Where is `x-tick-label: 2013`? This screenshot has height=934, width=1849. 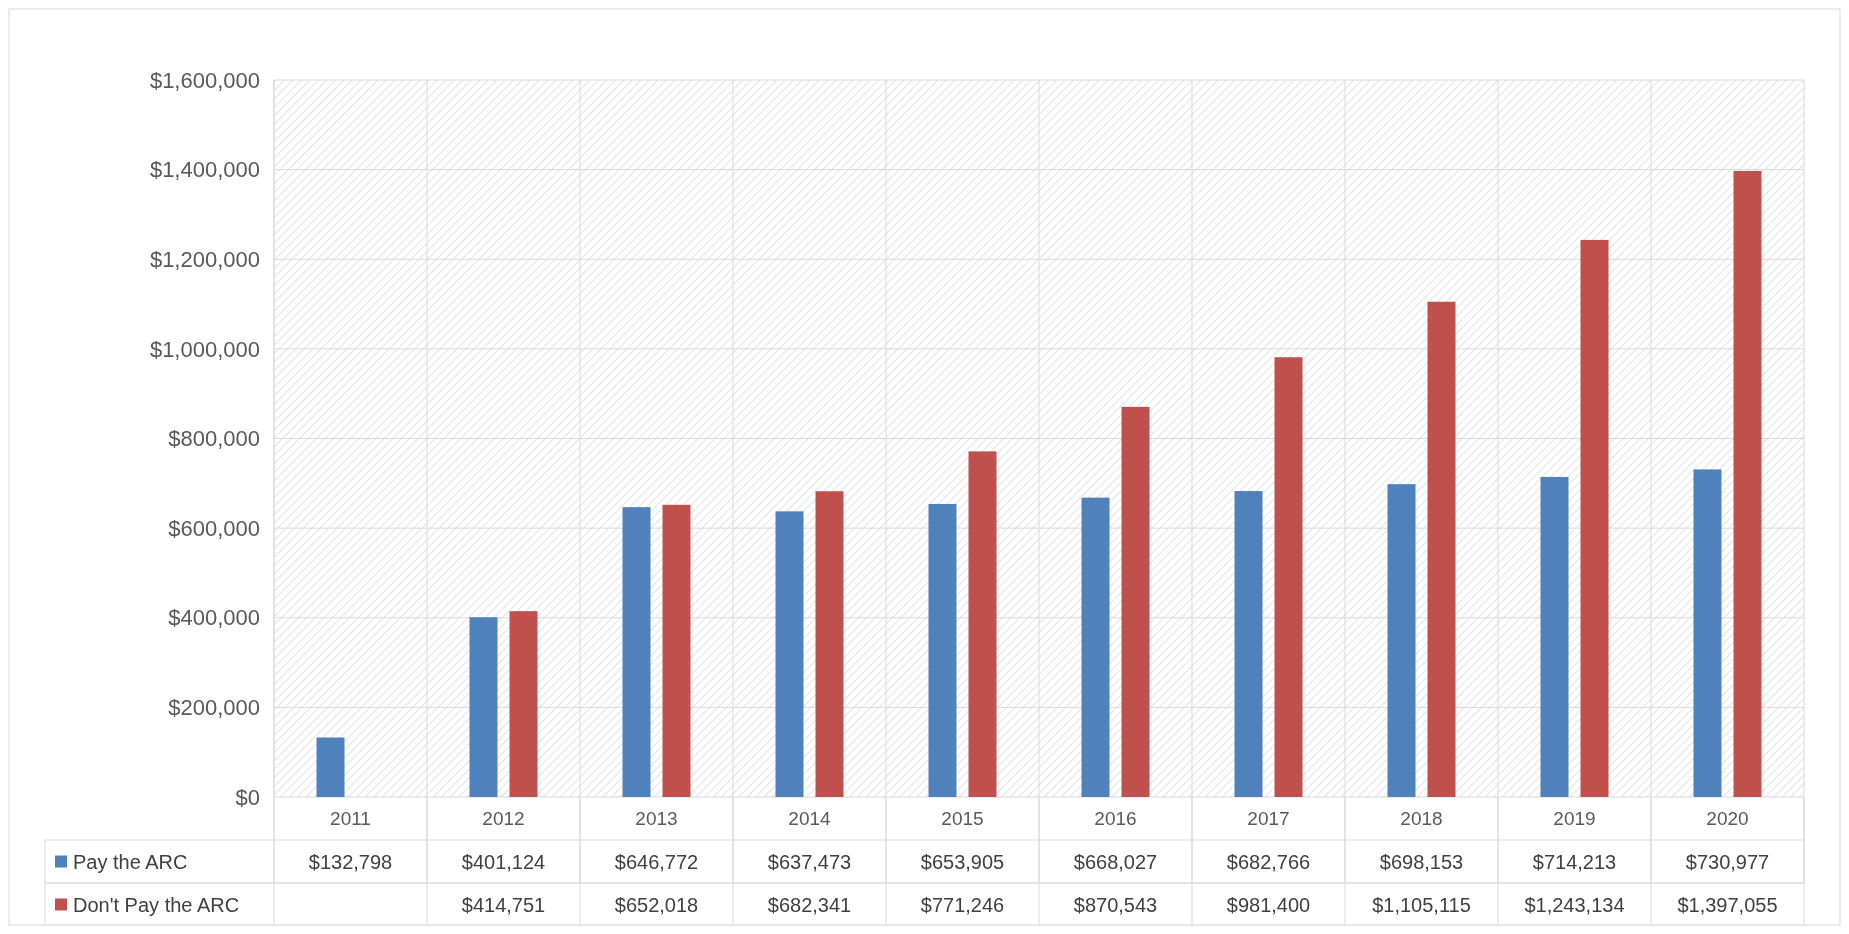 x-tick-label: 2013 is located at coordinates (656, 819).